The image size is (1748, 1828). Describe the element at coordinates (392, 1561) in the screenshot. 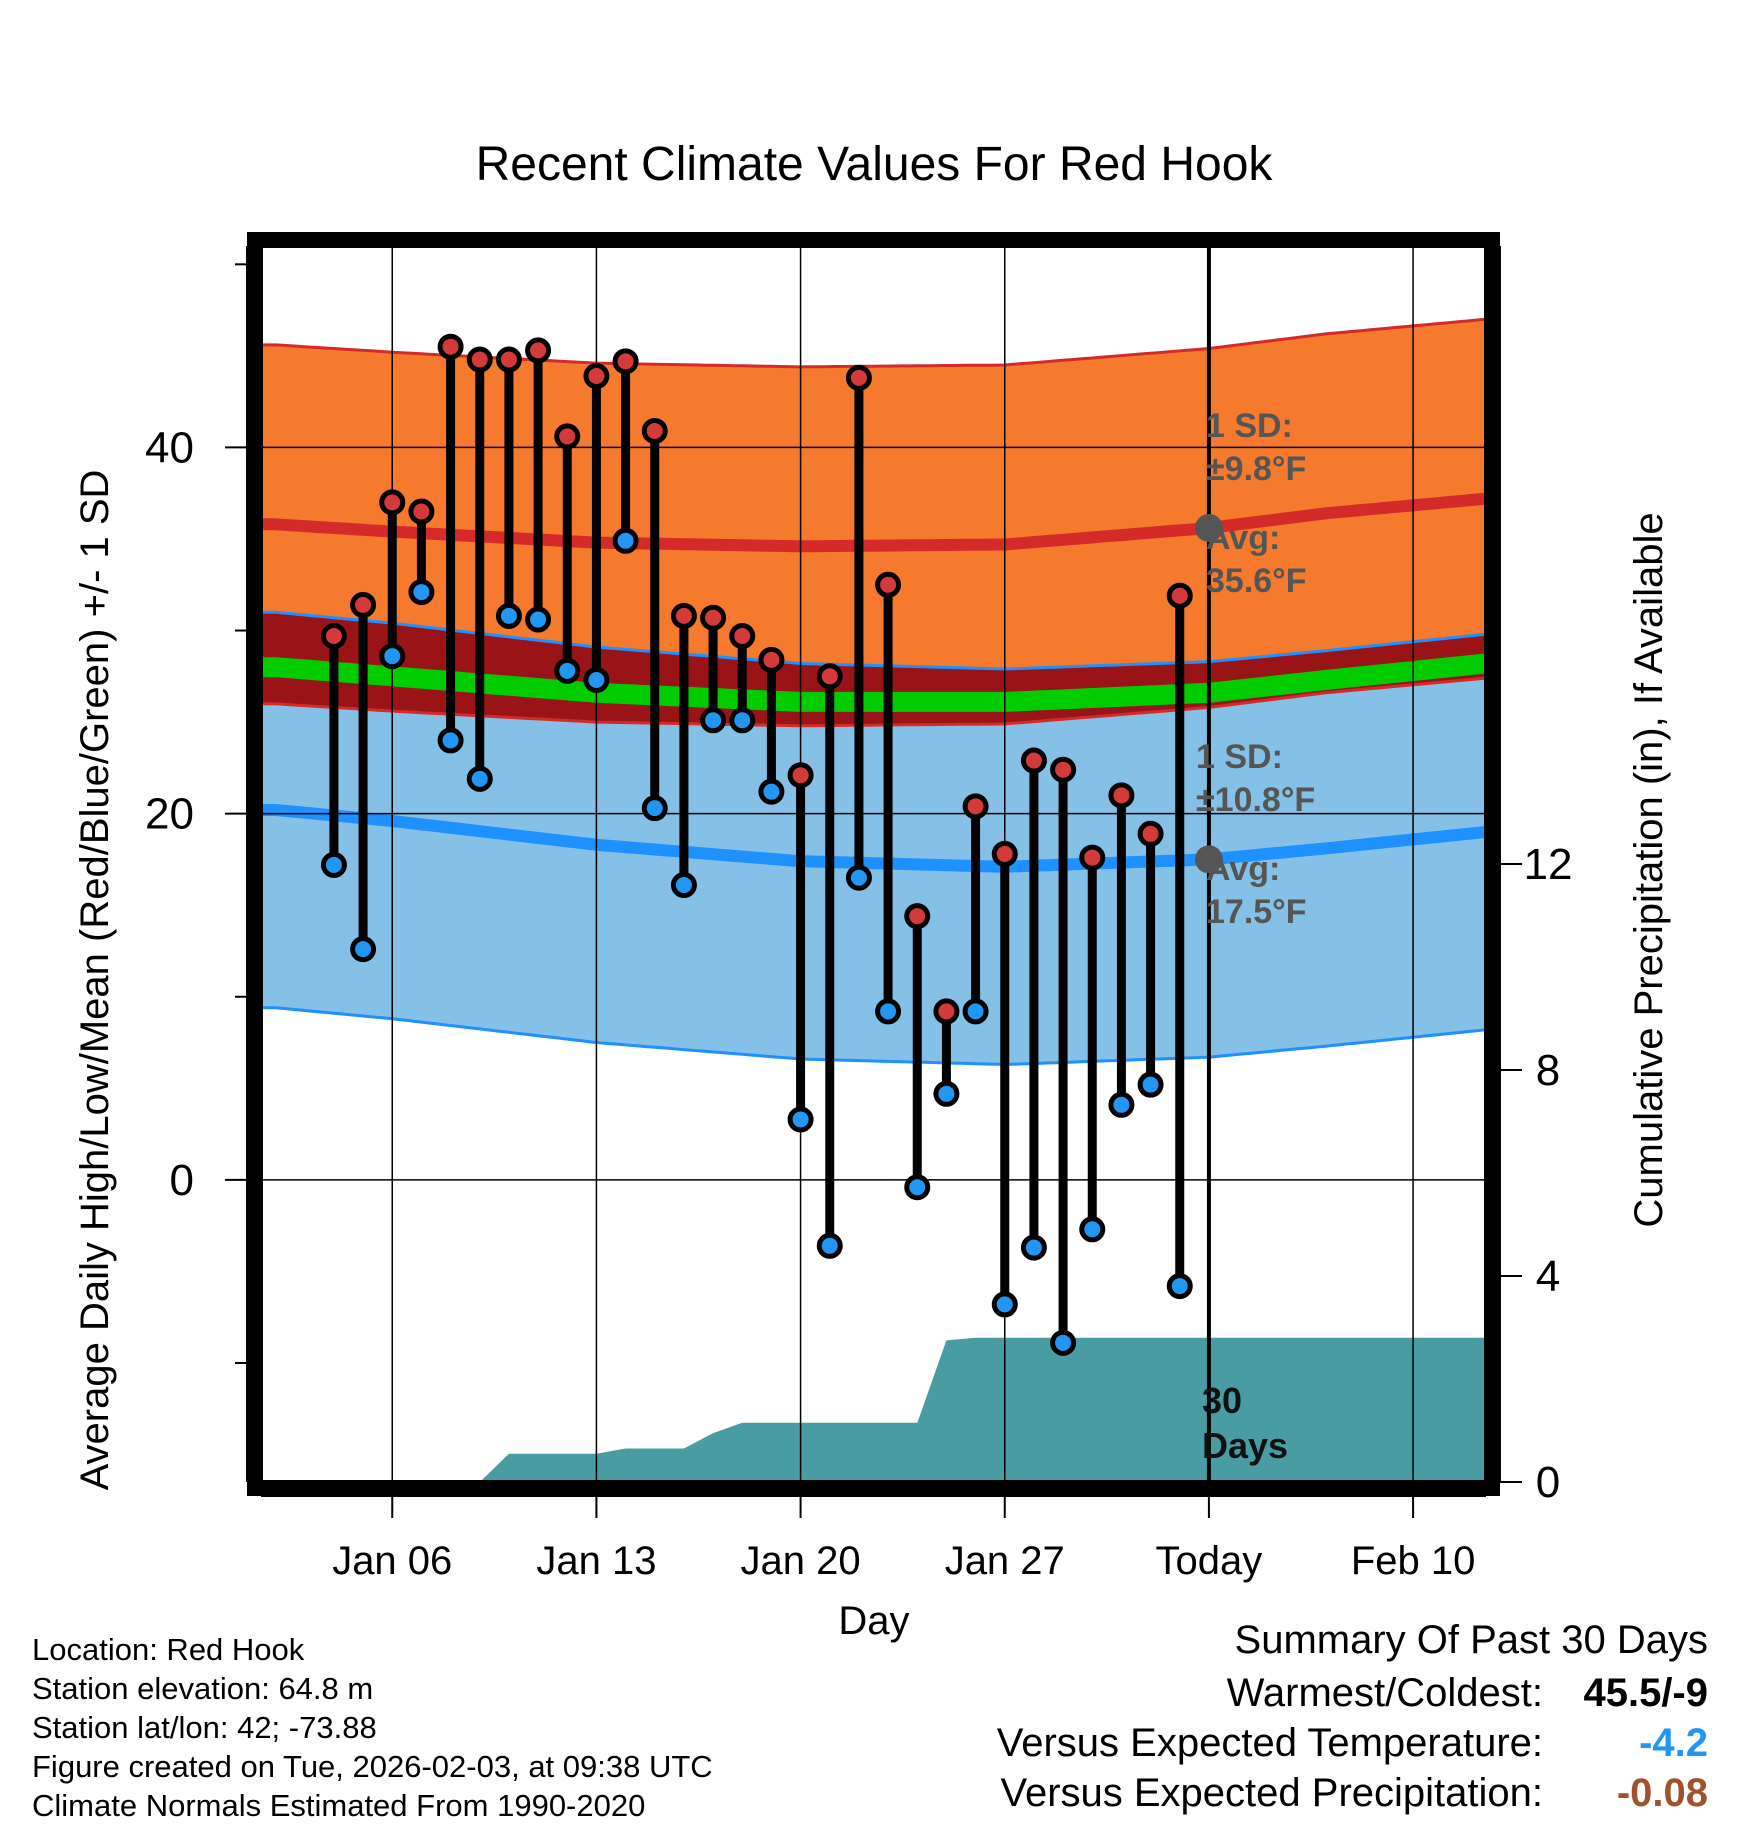

I see `x-tick-label: Jan 06` at that location.